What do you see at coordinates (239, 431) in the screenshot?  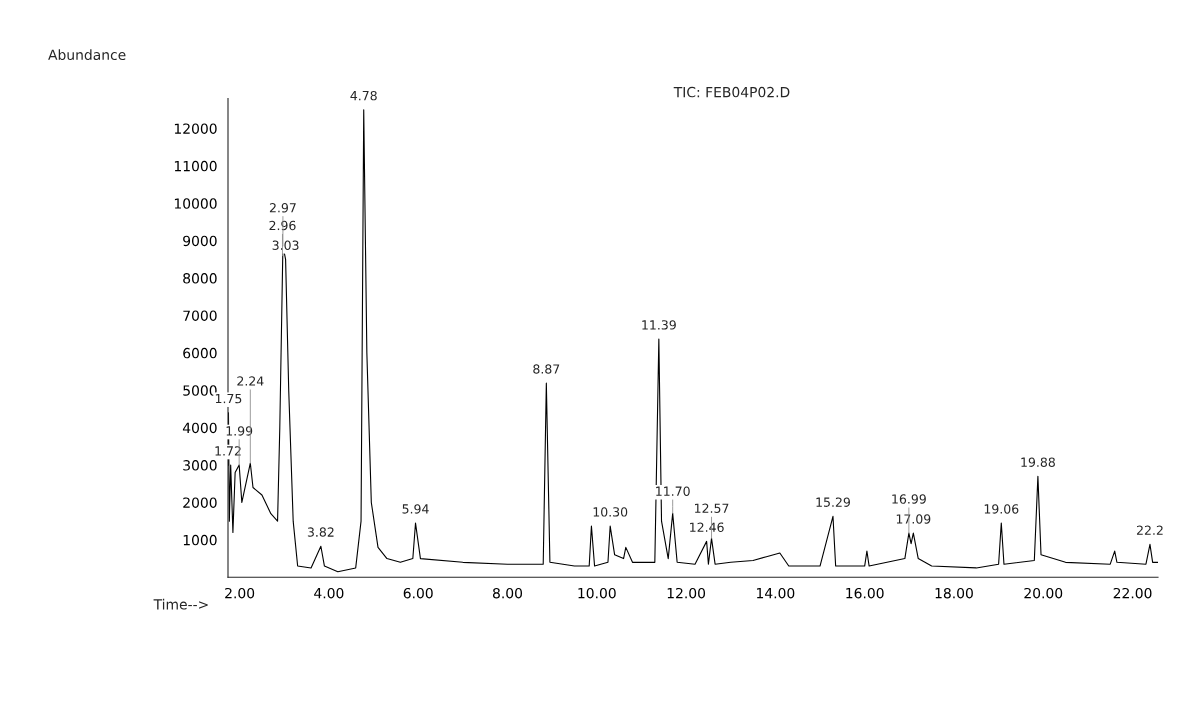 I see `annotation: 1.99` at bounding box center [239, 431].